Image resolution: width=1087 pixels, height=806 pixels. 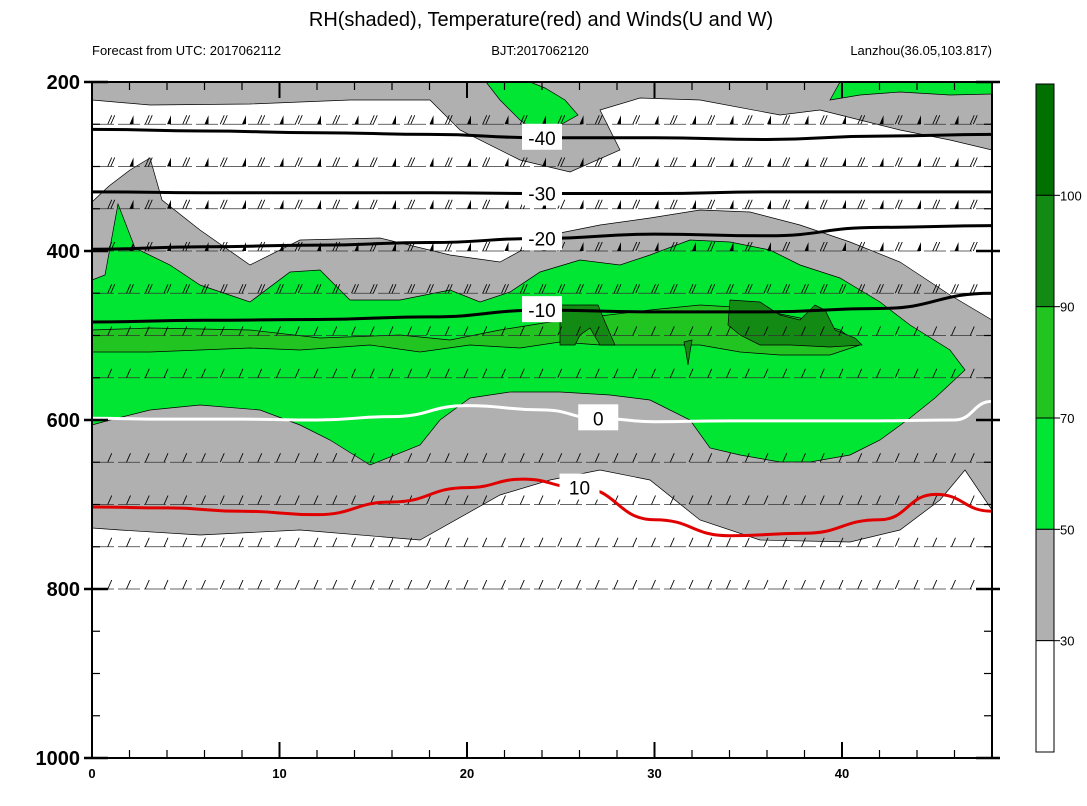 I want to click on contour-label-background, so click(x=598, y=417).